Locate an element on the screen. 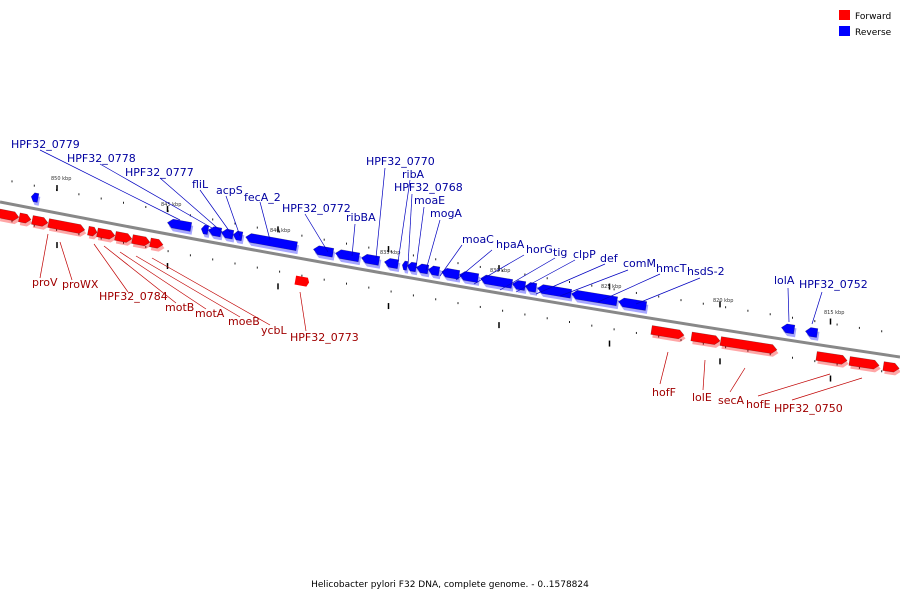 The width and height of the screenshot is (900, 600). gene-label-proWX: proWX is located at coordinates (80, 284).